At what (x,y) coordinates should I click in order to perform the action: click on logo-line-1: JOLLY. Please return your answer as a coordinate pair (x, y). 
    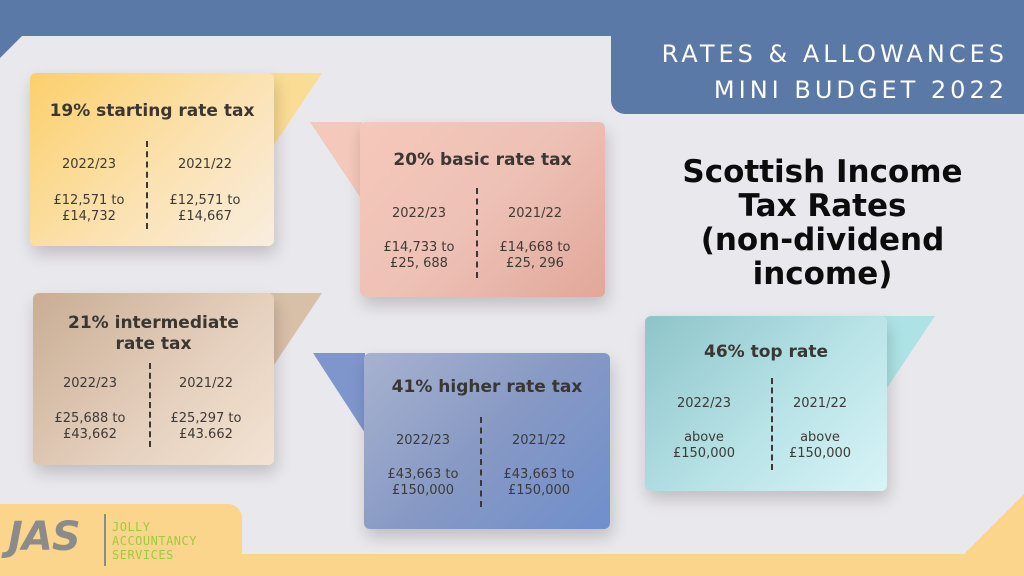
    Looking at the image, I should click on (131, 527).